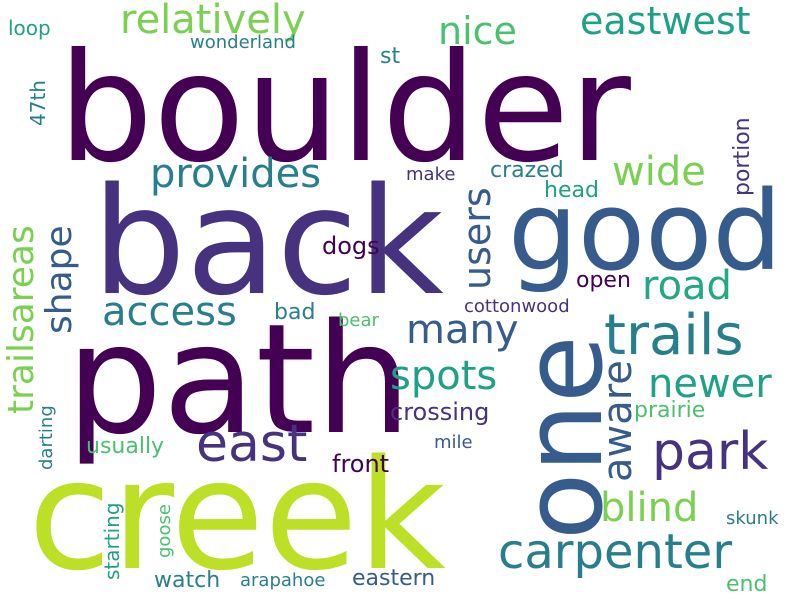 The image size is (800, 600). I want to click on word-crazed: crazed, so click(527, 170).